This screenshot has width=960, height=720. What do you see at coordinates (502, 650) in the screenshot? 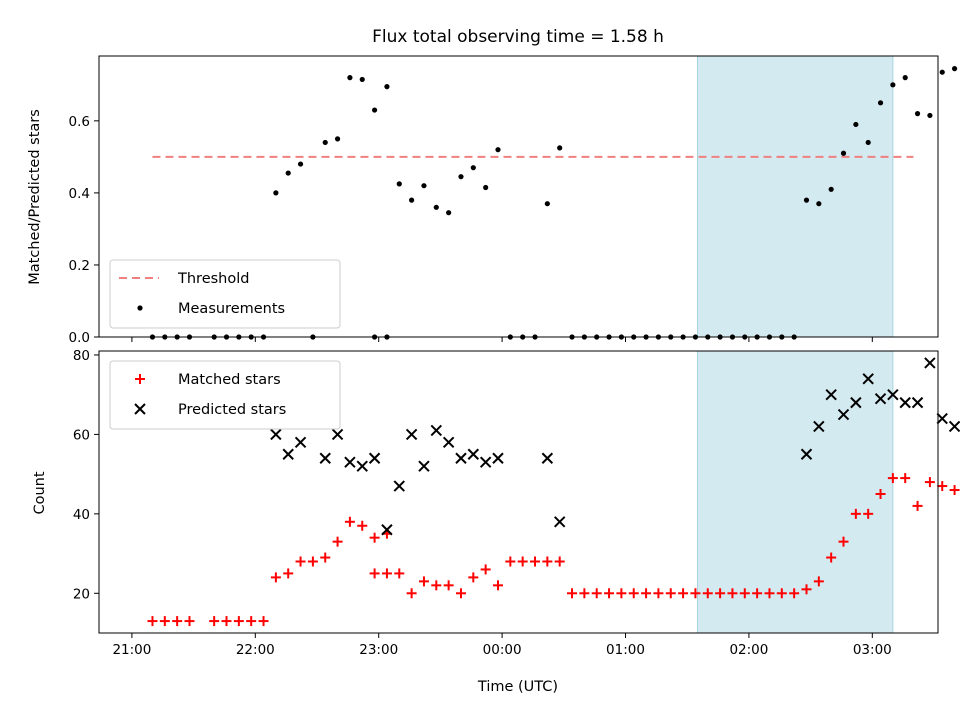
I see `bottom-panel-x-tick-label: 00:00` at bounding box center [502, 650].